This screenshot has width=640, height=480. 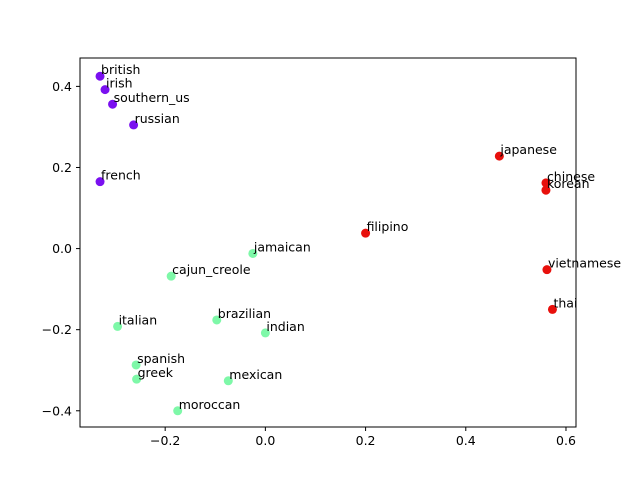 I want to click on data-point-moroccan, so click(x=178, y=411).